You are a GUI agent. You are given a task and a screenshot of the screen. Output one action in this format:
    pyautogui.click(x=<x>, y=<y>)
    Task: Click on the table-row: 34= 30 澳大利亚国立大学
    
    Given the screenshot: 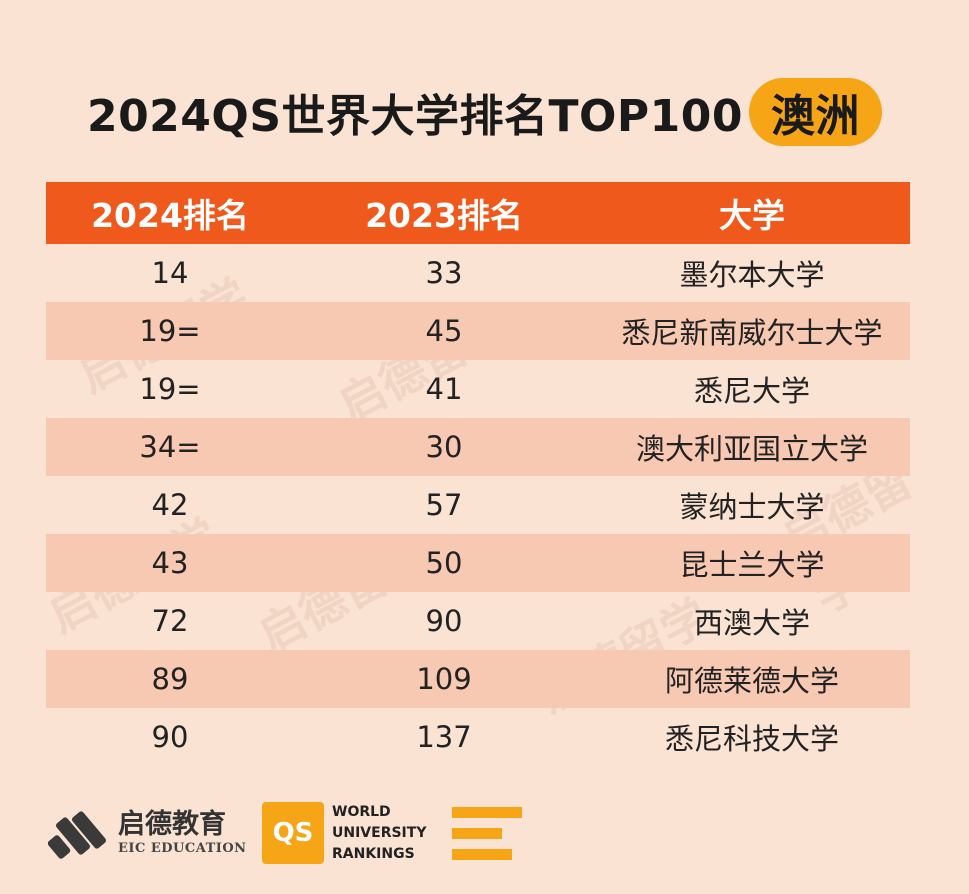 What is the action you would take?
    pyautogui.click(x=478, y=447)
    